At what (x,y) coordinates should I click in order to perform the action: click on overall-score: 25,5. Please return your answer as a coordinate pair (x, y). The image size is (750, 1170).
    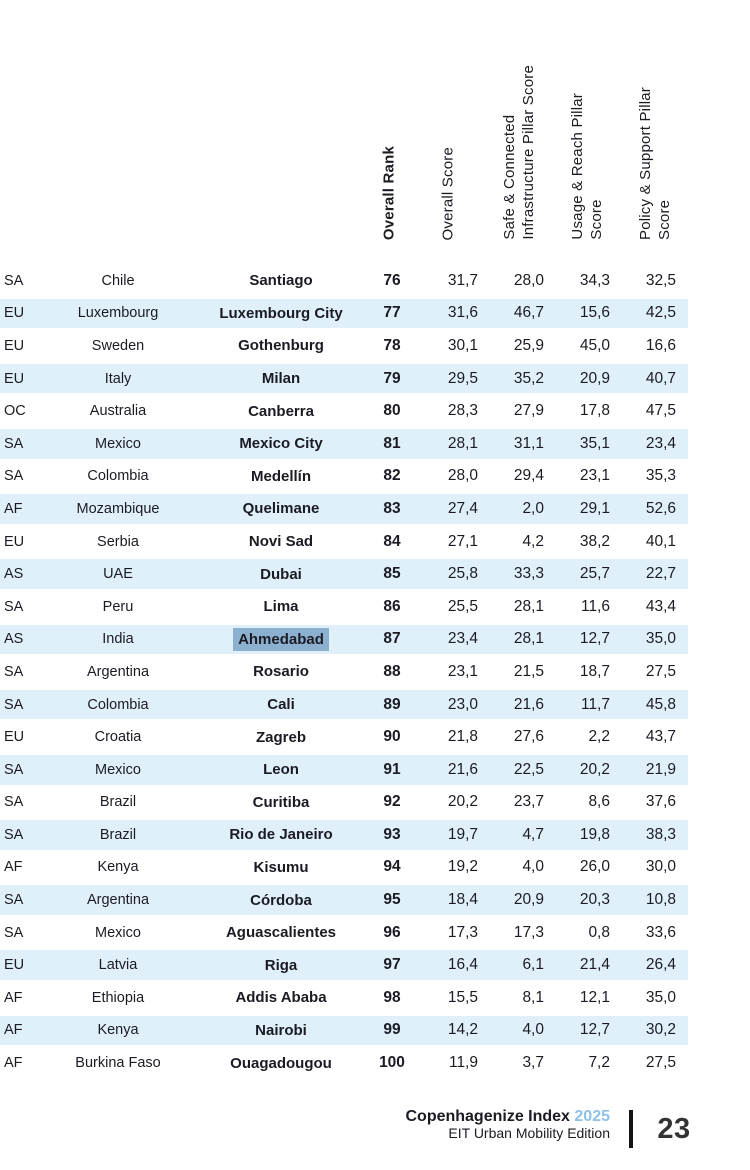
    Looking at the image, I should click on (462, 606).